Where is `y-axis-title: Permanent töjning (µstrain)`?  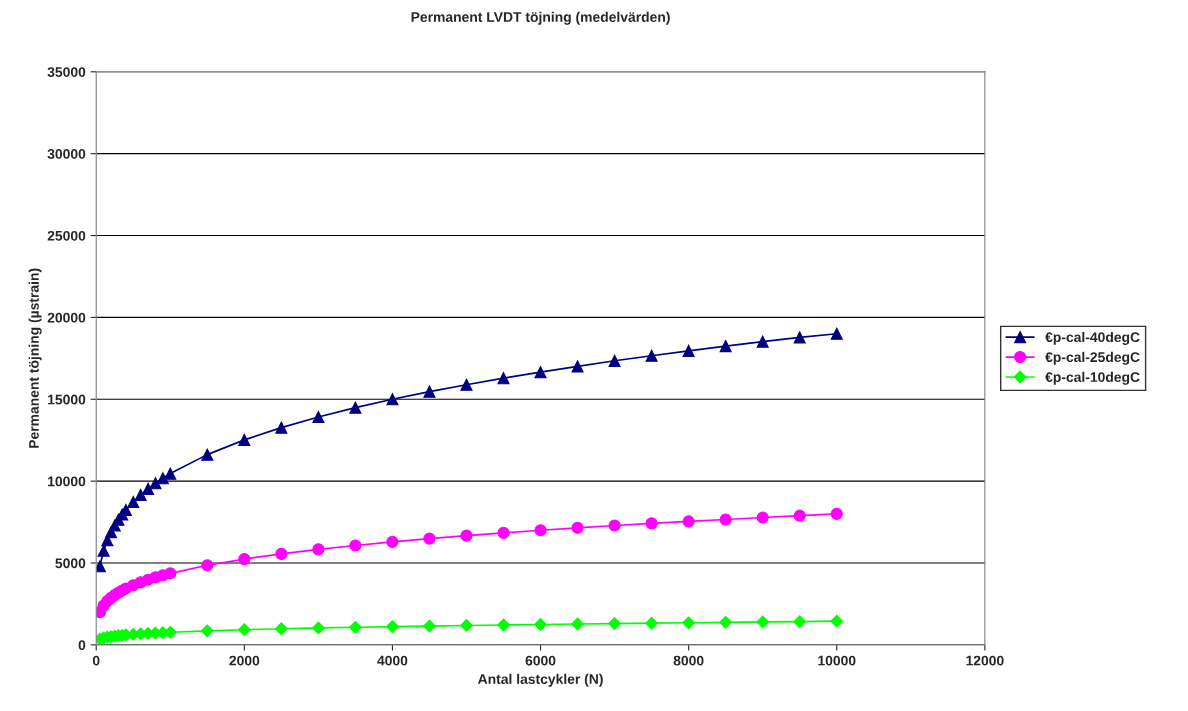 y-axis-title: Permanent töjning (µstrain) is located at coordinates (35, 358).